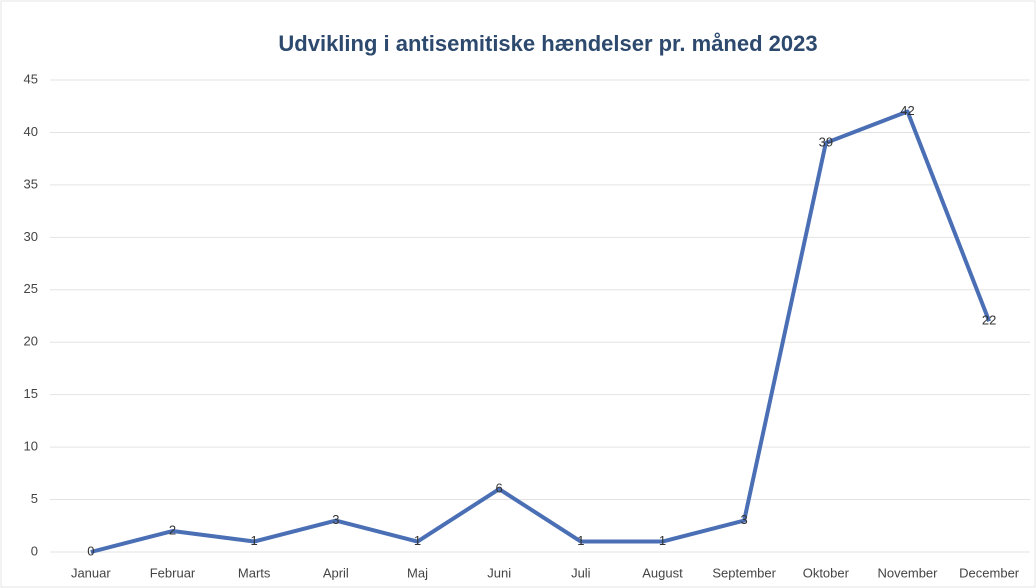  I want to click on y-tick-label: 40, so click(31, 131).